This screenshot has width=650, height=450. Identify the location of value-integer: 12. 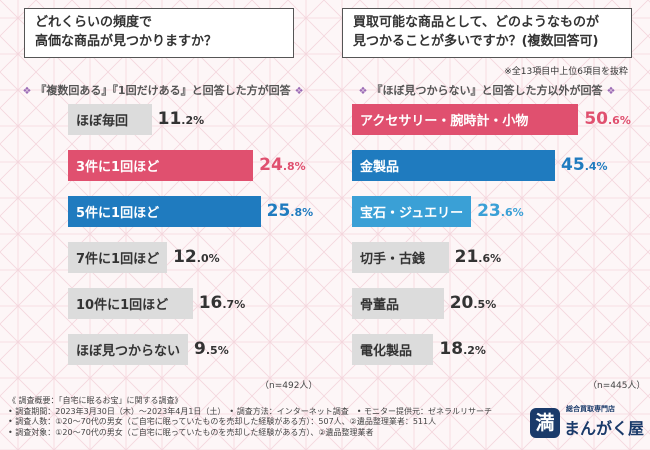
(185, 257).